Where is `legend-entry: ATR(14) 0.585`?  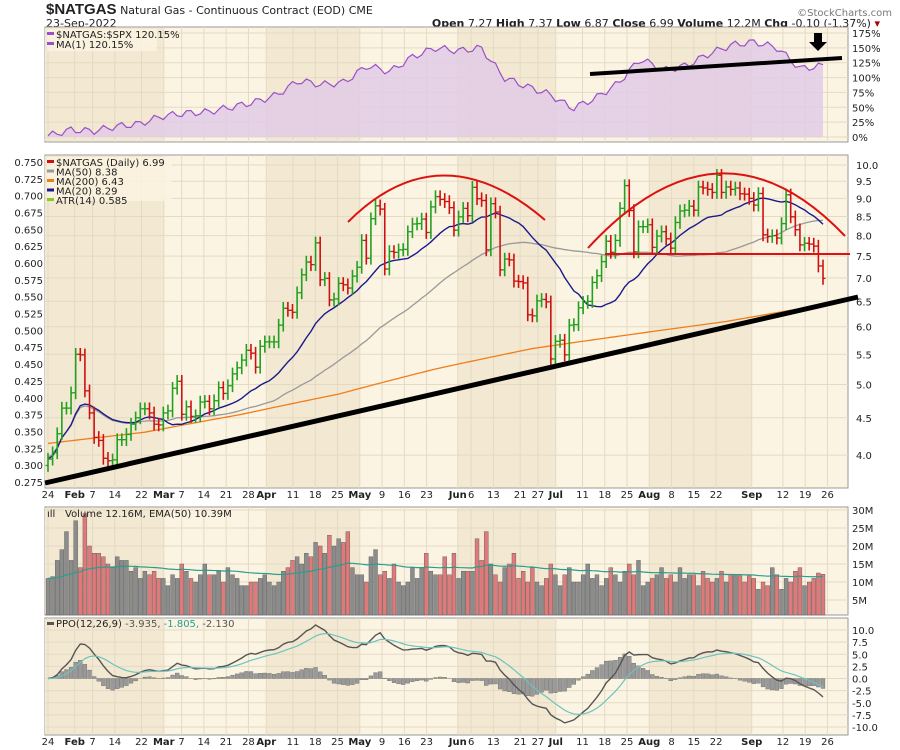
legend-entry: ATR(14) 0.585 is located at coordinates (91, 201).